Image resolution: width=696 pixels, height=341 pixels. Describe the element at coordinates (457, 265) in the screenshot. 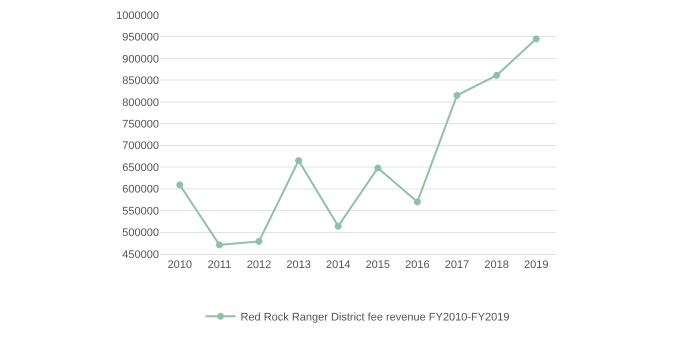

I see `x-tick-label: 2017` at that location.